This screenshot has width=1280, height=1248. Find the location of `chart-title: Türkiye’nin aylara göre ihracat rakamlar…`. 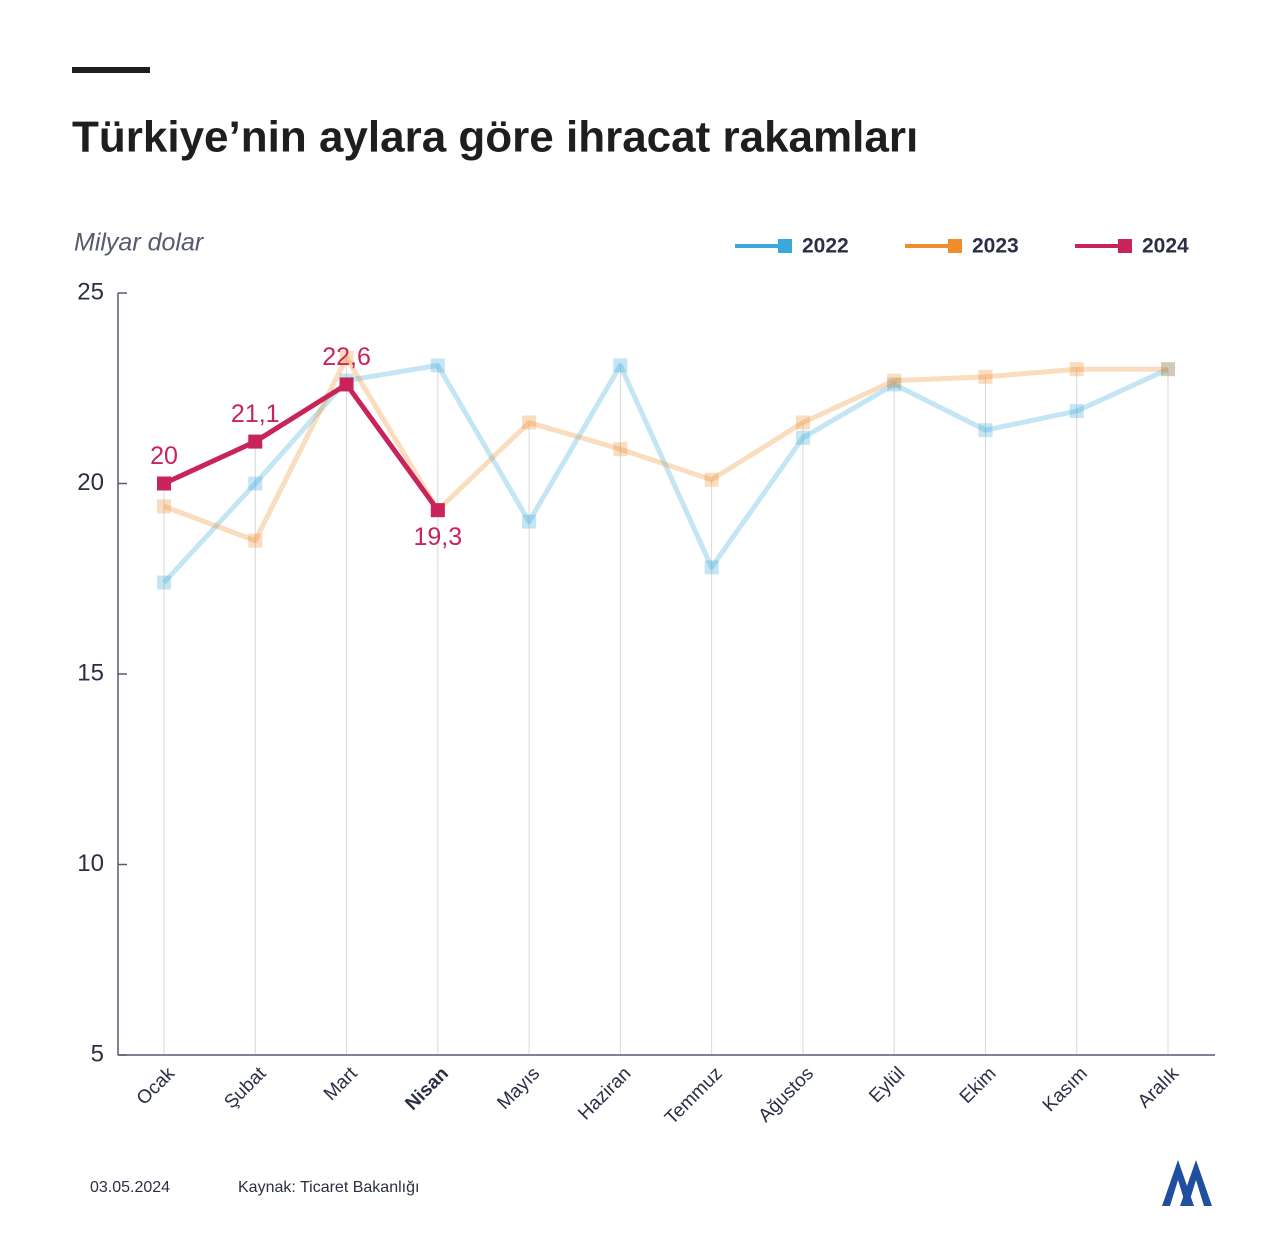

chart-title: Türkiye’nin aylara göre ihracat rakamlar… is located at coordinates (495, 137).